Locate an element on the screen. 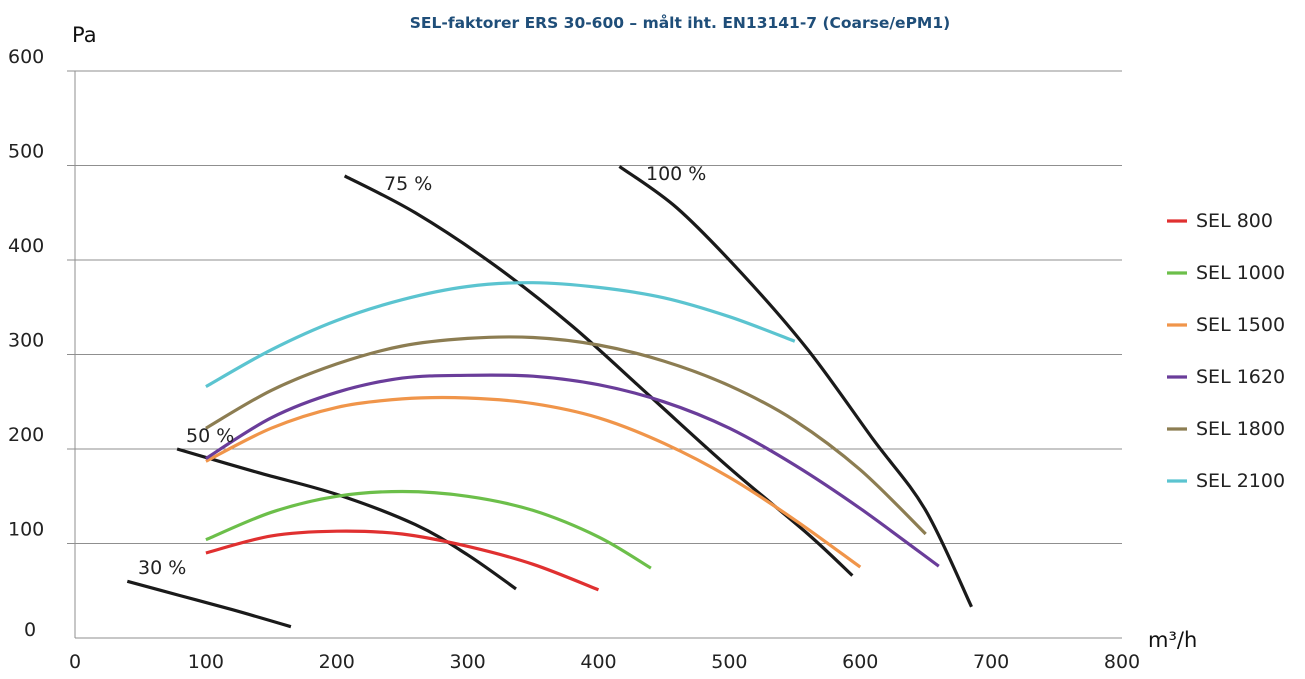  efficiency-label: 50 % is located at coordinates (210, 436).